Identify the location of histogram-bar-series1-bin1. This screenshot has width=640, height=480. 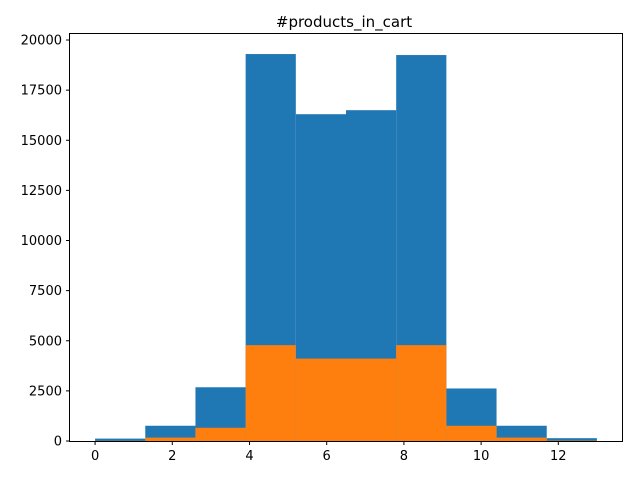
(170, 439).